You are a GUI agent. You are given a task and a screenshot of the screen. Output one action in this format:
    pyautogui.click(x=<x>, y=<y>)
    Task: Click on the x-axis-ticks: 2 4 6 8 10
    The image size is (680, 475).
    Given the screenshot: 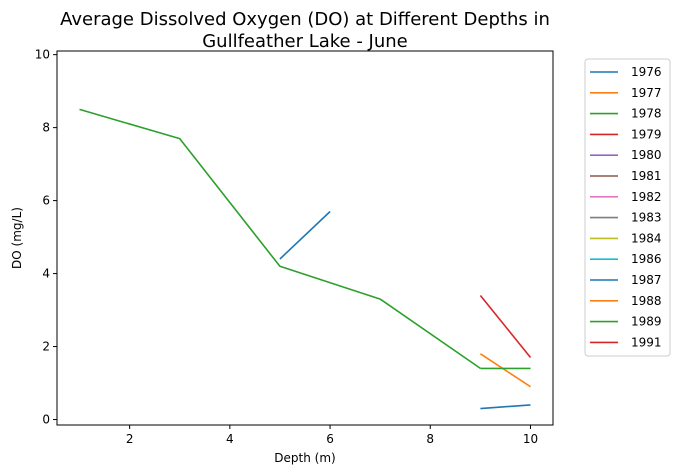 What is the action you would take?
    pyautogui.click(x=332, y=435)
    